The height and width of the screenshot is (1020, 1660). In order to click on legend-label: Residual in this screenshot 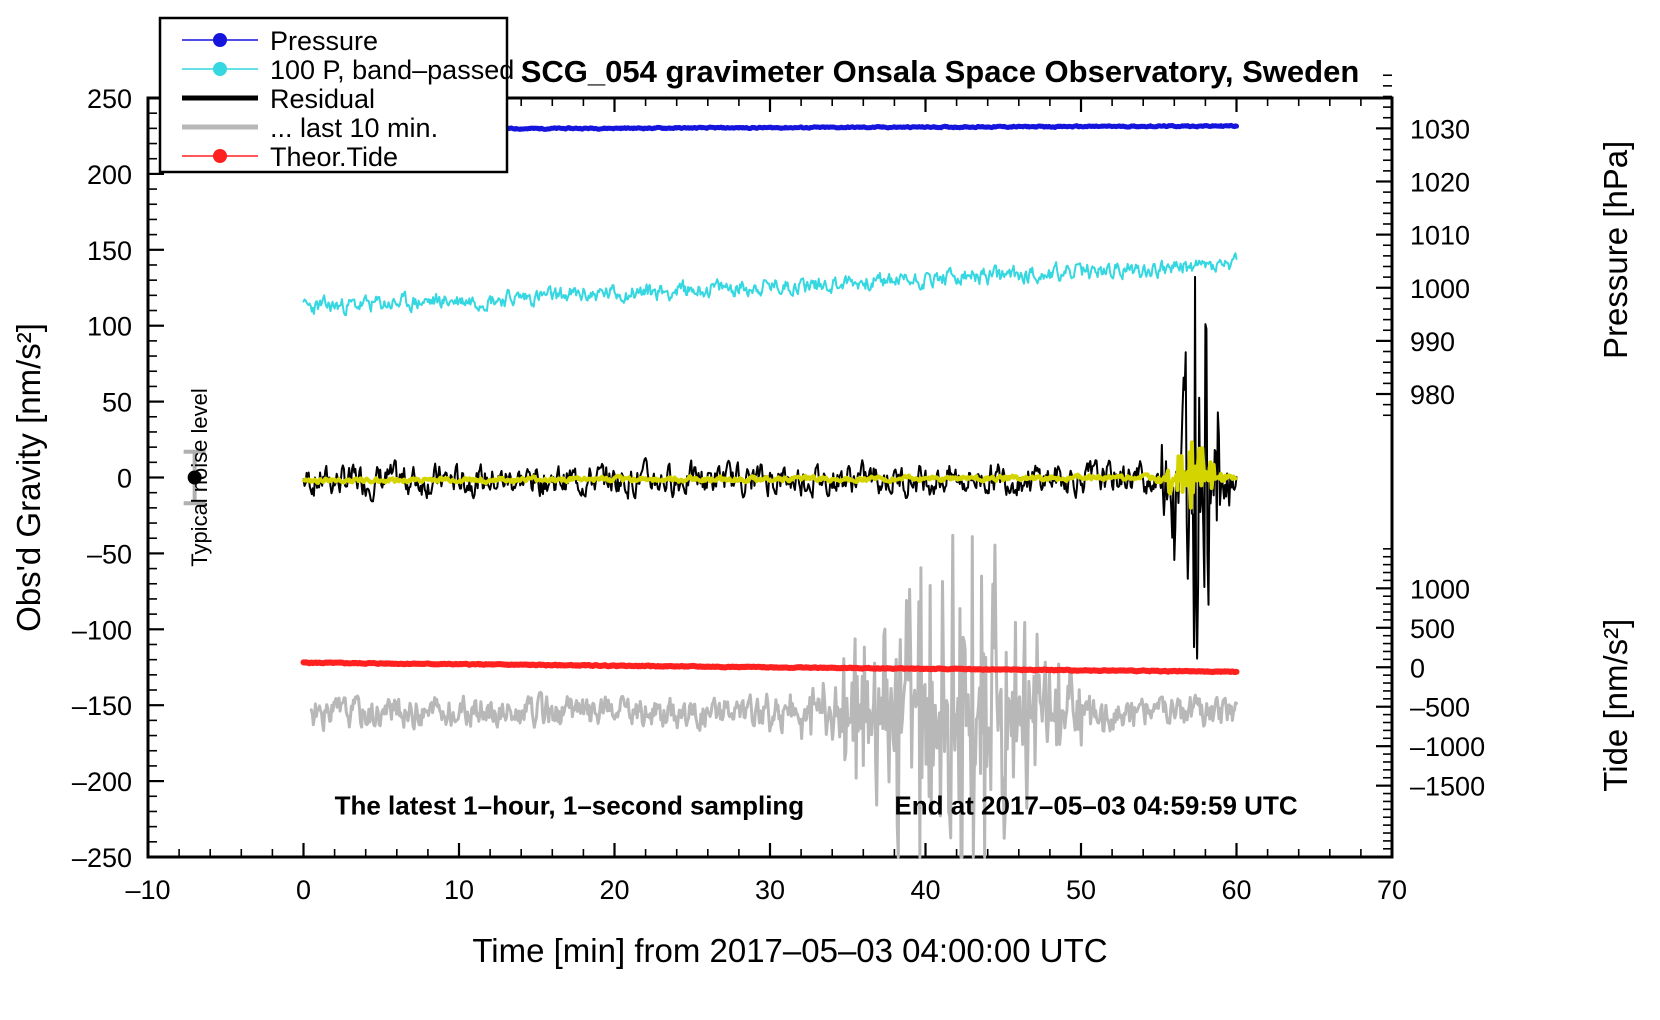, I will do `click(322, 99)`.